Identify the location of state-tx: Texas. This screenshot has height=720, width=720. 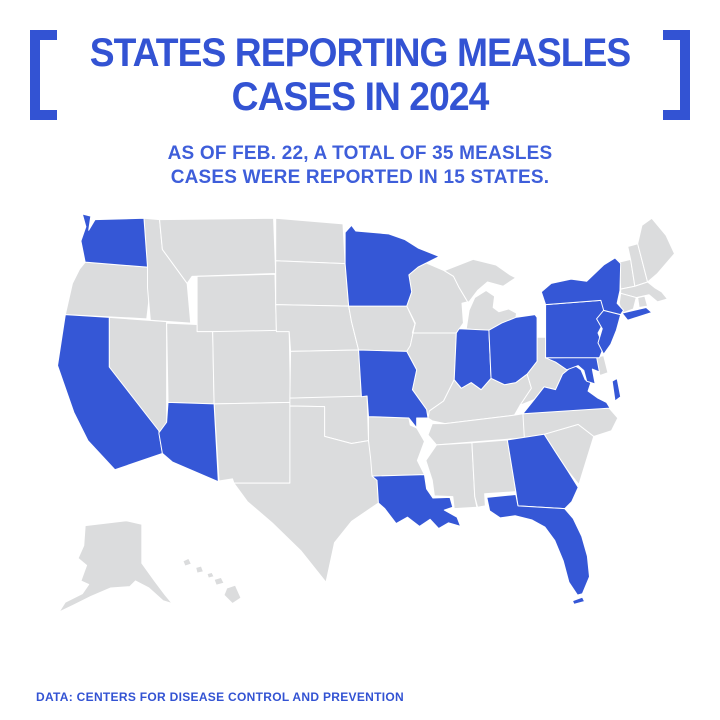
(306, 494).